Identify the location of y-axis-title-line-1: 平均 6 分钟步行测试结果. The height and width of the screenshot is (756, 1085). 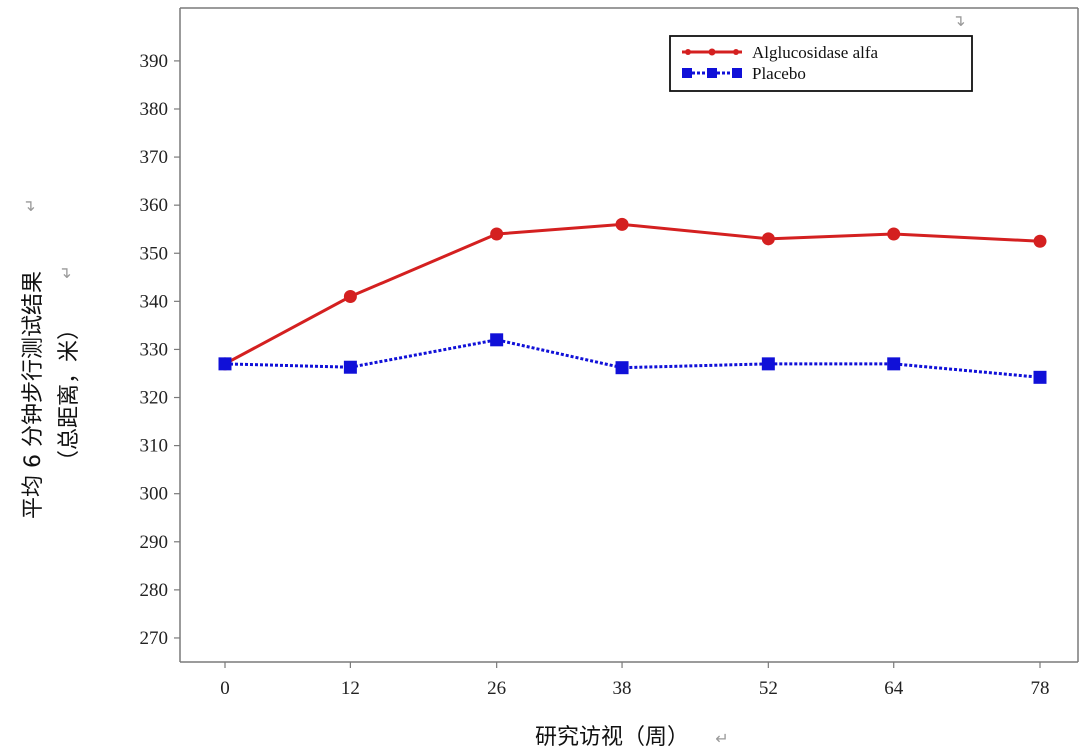
(33, 395).